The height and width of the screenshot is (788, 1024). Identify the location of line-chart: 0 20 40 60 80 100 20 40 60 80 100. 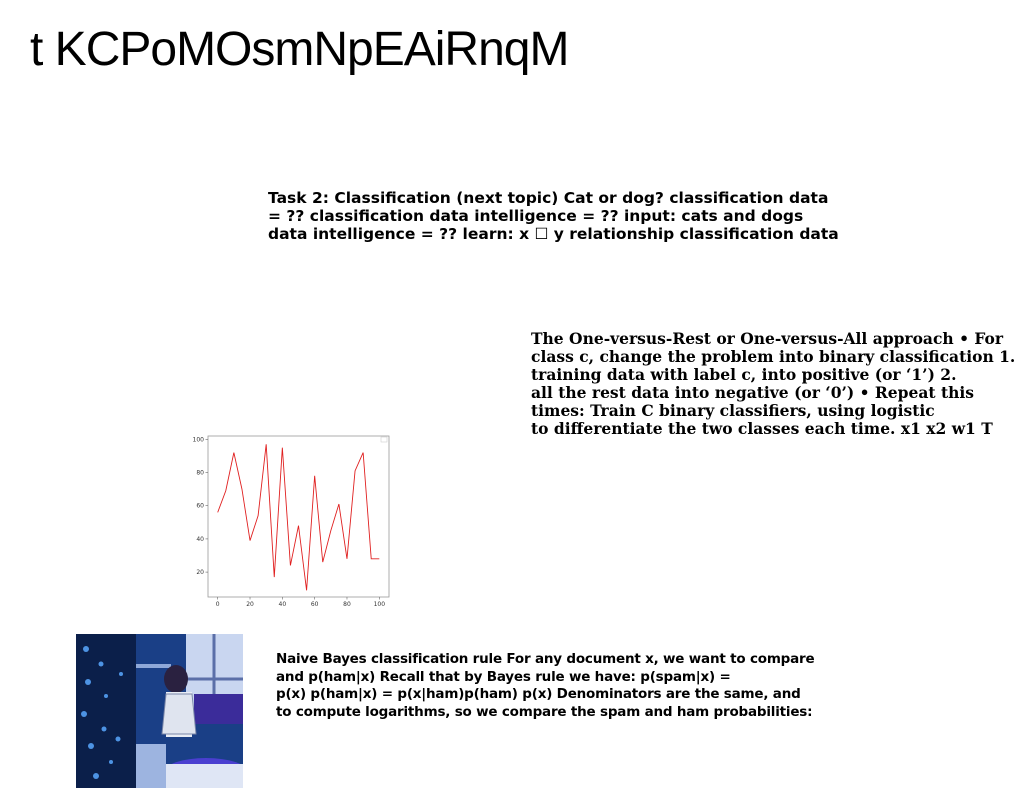
(292, 520).